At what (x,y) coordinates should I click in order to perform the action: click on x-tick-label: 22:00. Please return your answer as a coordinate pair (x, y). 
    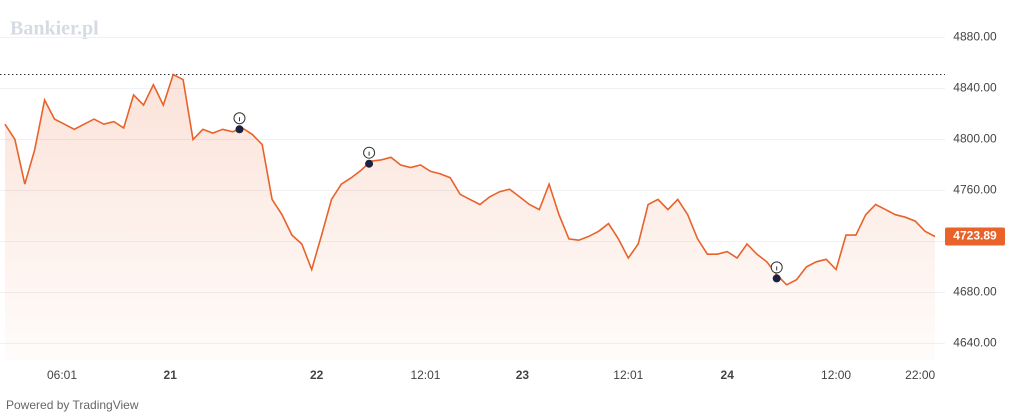
    Looking at the image, I should click on (920, 375).